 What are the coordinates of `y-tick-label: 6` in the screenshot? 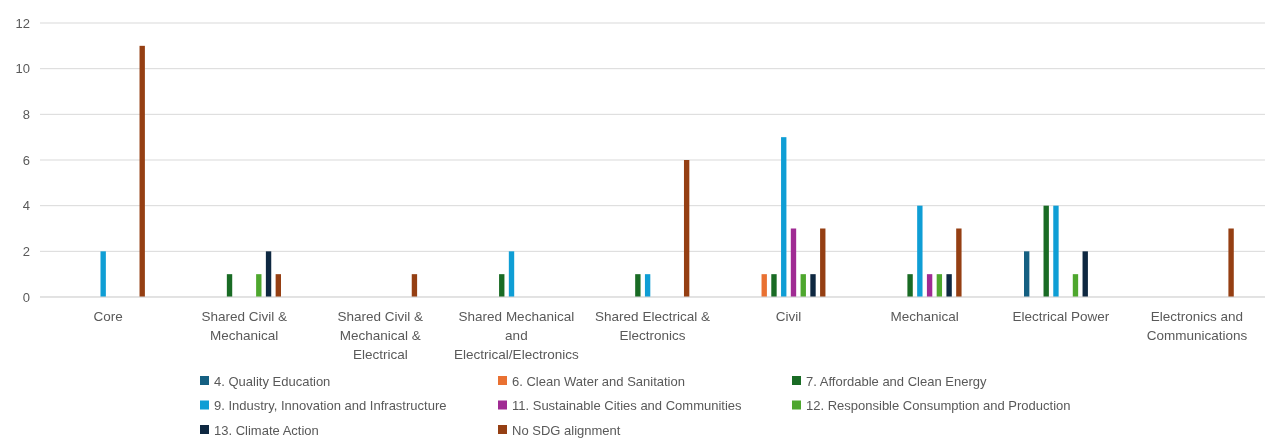 It's located at (26, 160).